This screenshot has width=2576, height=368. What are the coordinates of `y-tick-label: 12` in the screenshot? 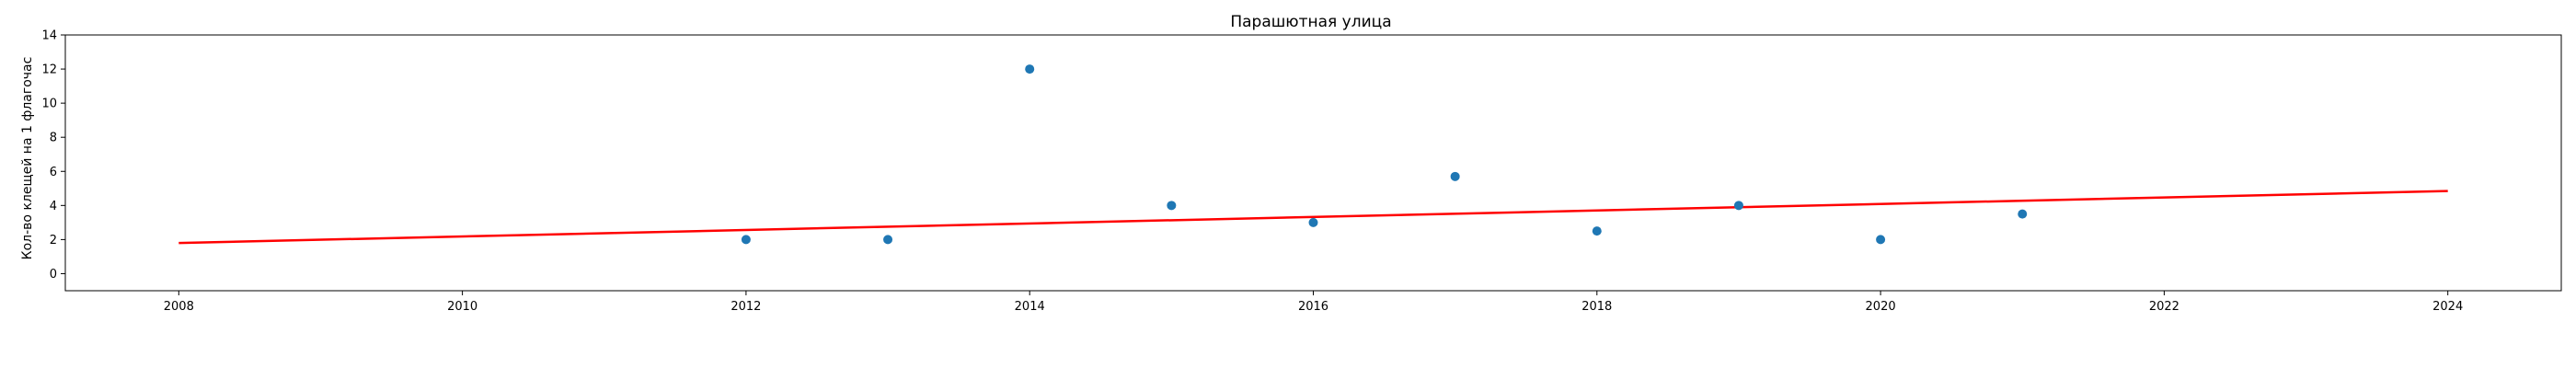 It's located at (49, 70).